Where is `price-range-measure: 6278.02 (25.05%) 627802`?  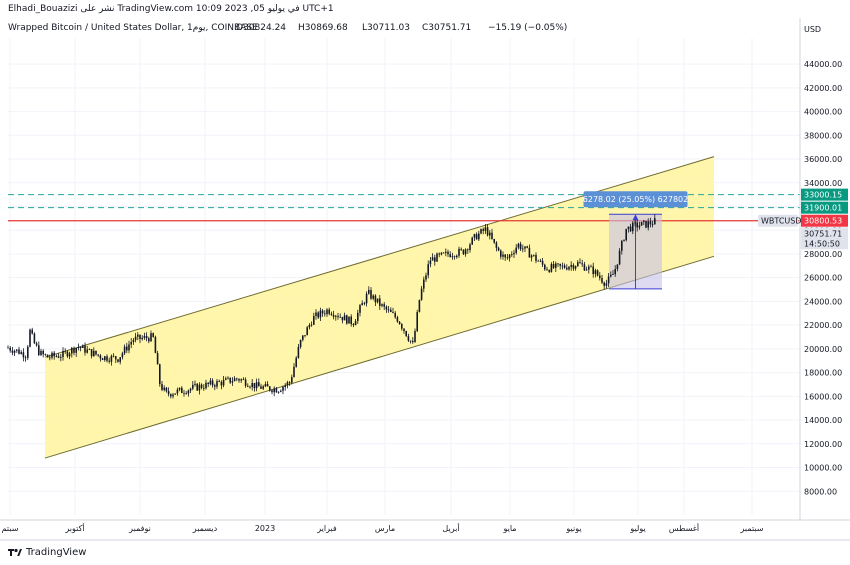 price-range-measure: 6278.02 (25.05%) 627802 is located at coordinates (635, 240).